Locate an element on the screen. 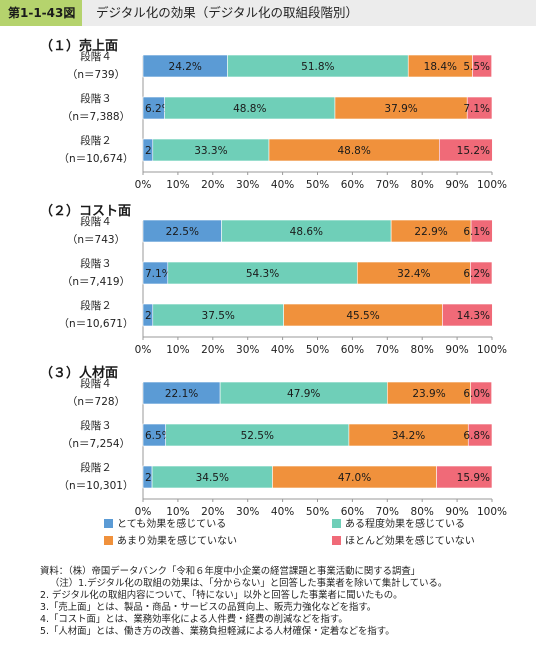 Image resolution: width=536 pixels, height=651 pixels. data-label: 6.0% is located at coordinates (476, 394).